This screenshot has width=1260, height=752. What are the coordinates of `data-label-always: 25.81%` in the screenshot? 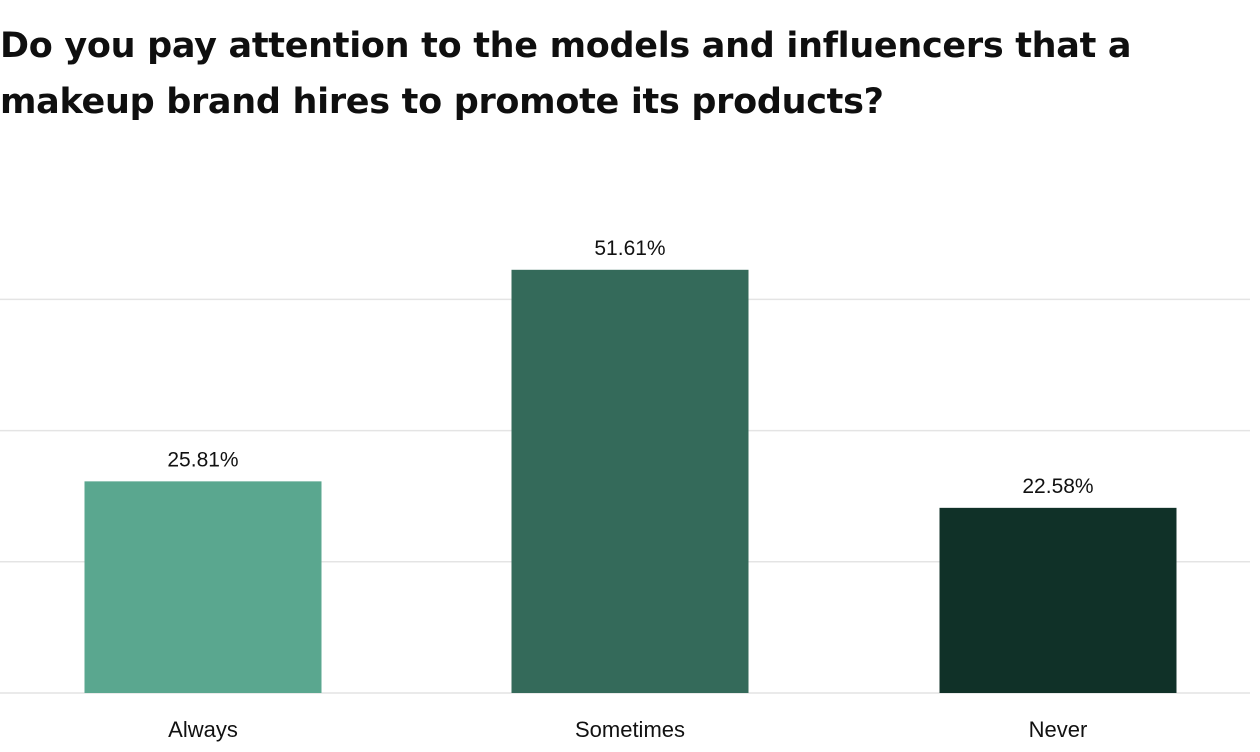 It's located at (202, 459).